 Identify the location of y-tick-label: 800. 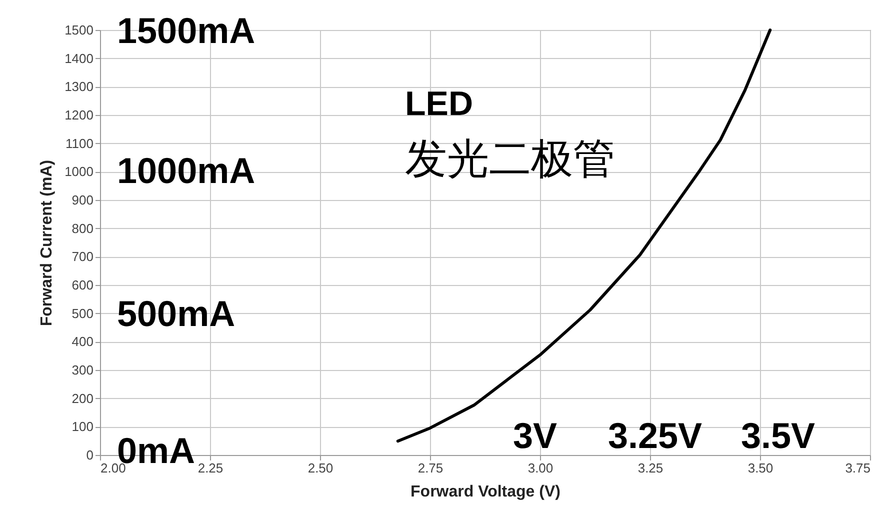
(83, 228).